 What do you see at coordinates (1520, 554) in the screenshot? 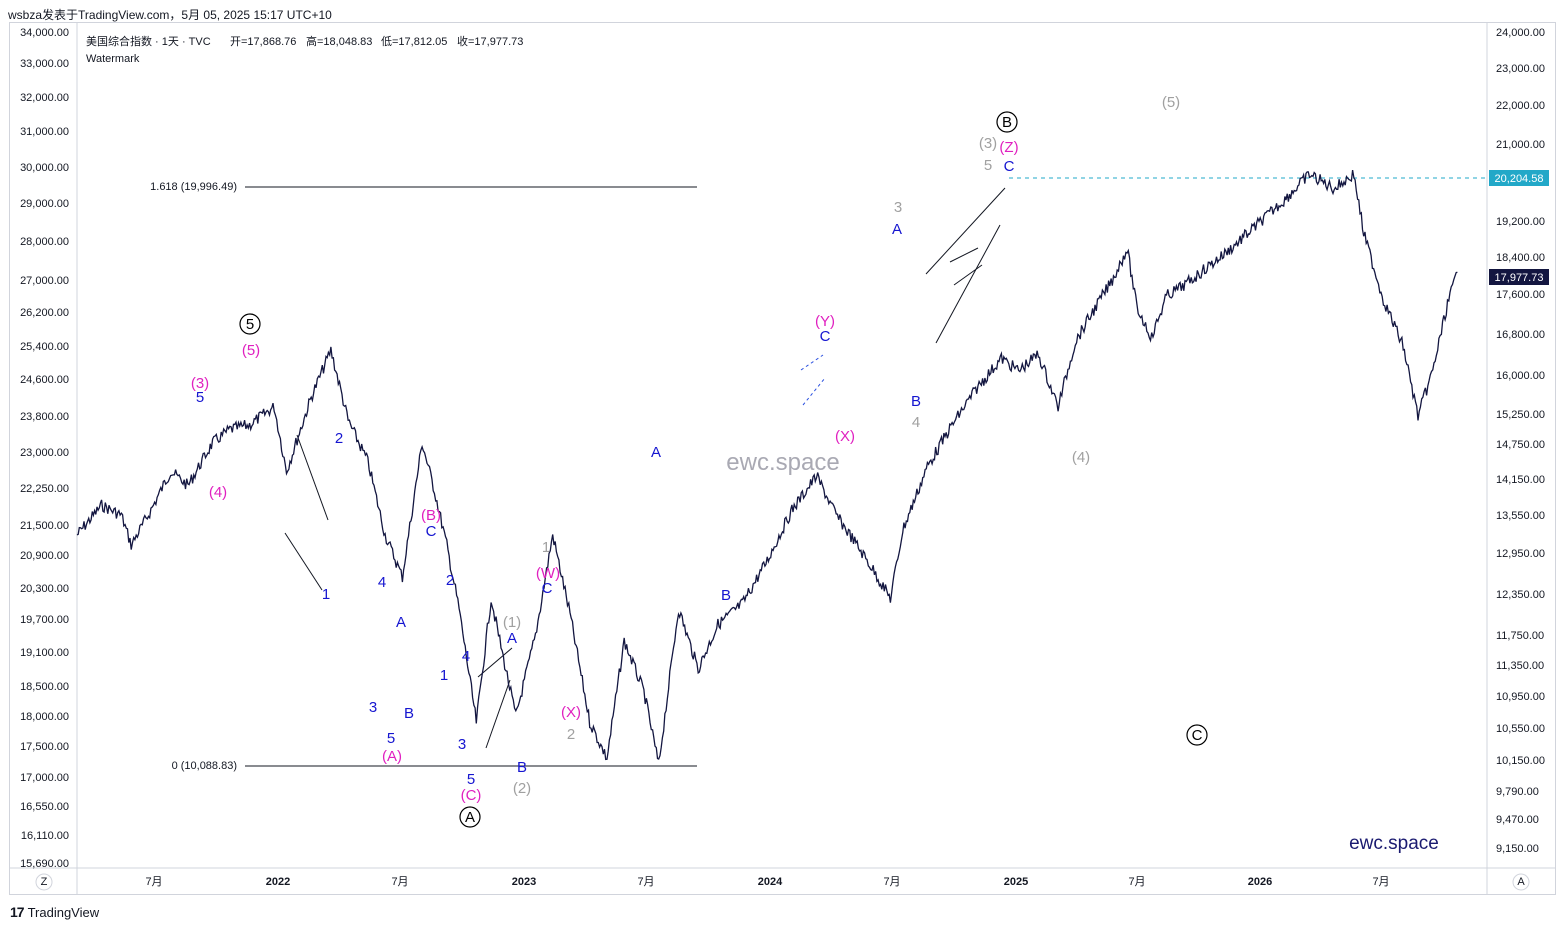
I see `right-axis-tick: 12,950.00` at bounding box center [1520, 554].